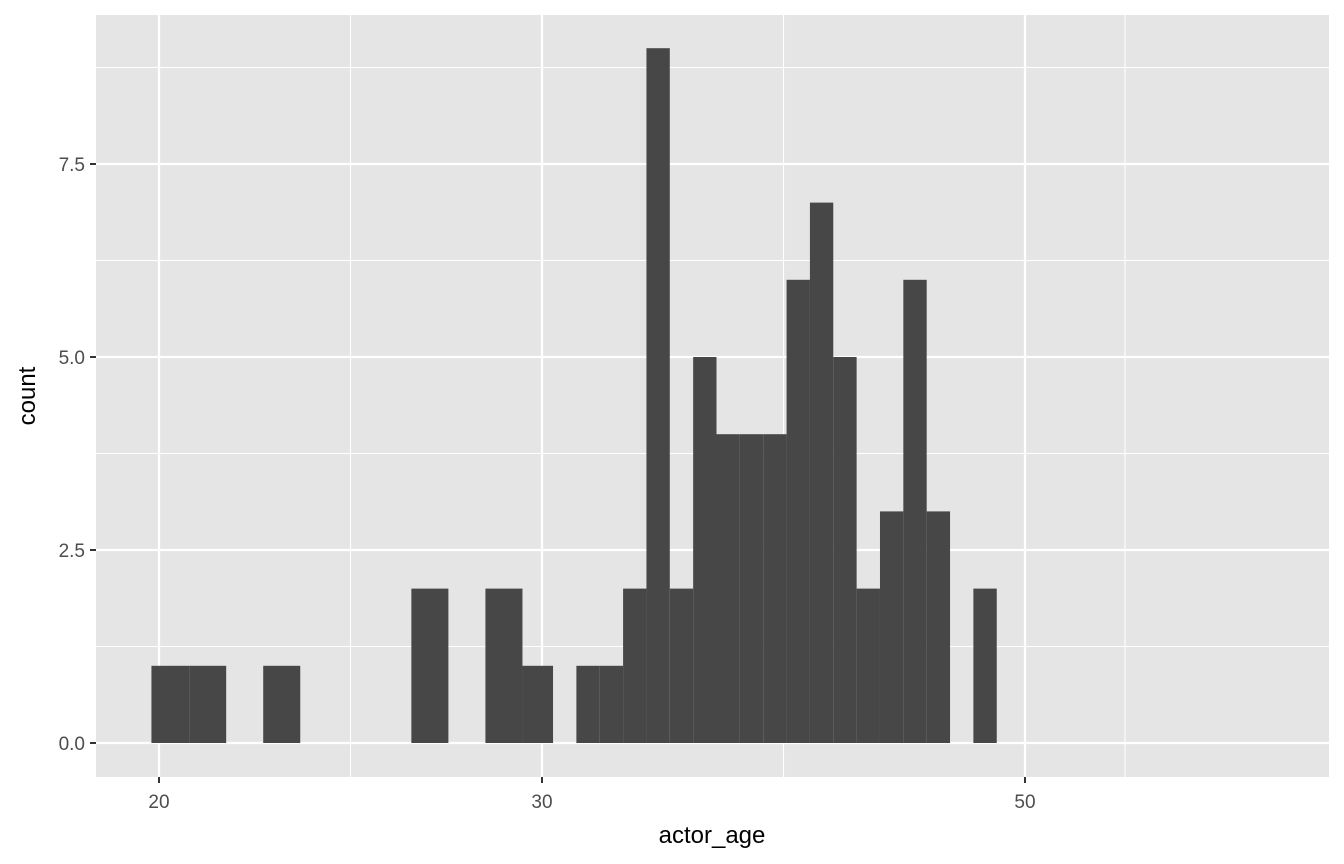 The image size is (1344, 864). Describe the element at coordinates (541, 802) in the screenshot. I see `x-tick-label: 30` at that location.